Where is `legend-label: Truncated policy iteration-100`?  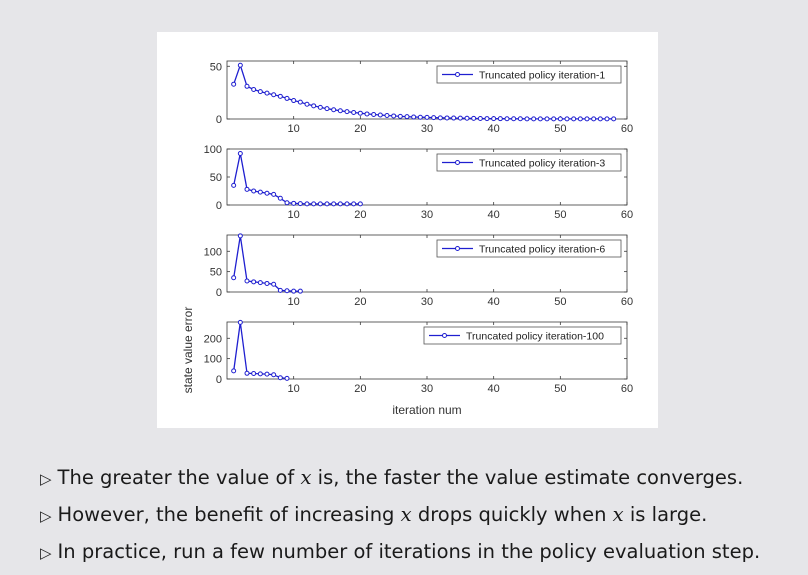
legend-label: Truncated policy iteration-100 is located at coordinates (535, 337).